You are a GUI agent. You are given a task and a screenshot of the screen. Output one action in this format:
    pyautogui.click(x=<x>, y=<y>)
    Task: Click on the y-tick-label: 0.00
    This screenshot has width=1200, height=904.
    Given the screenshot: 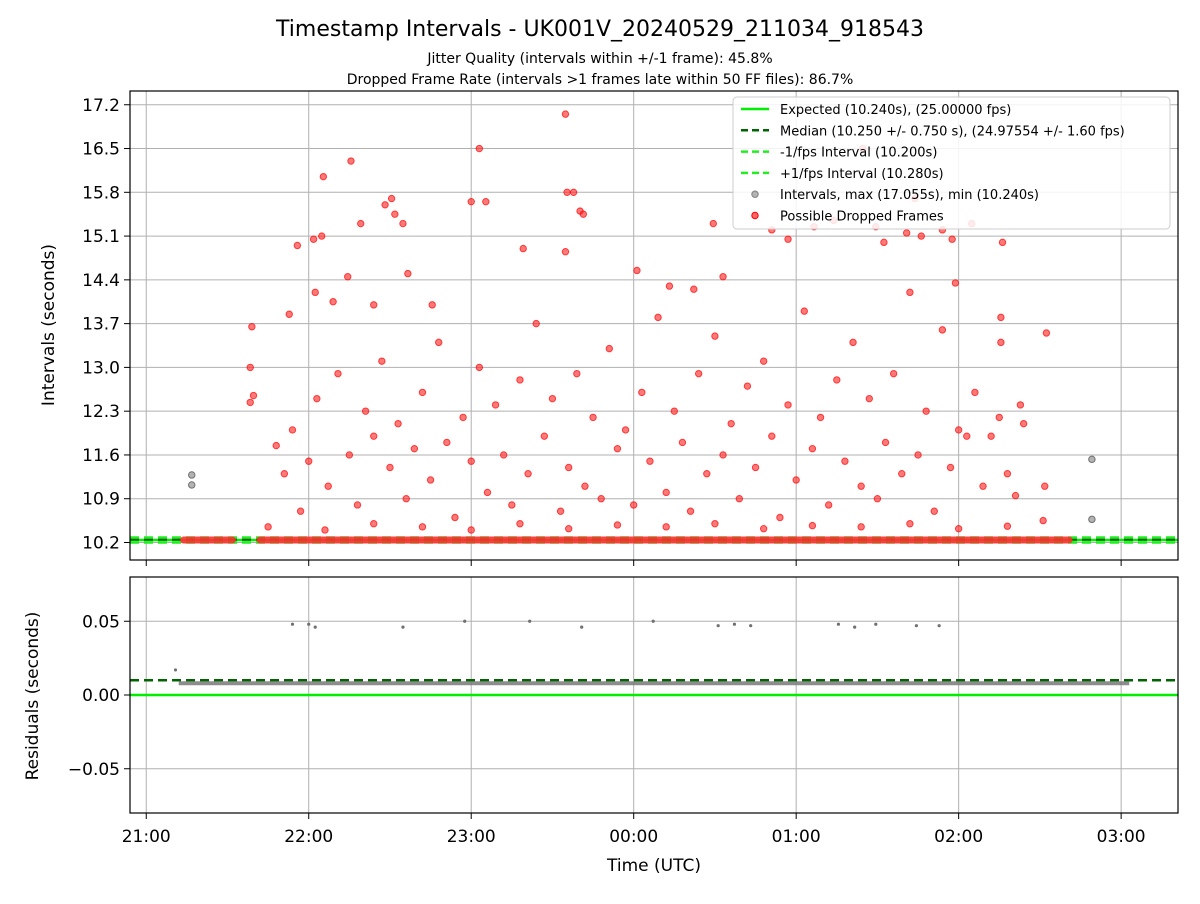 What is the action you would take?
    pyautogui.click(x=101, y=696)
    